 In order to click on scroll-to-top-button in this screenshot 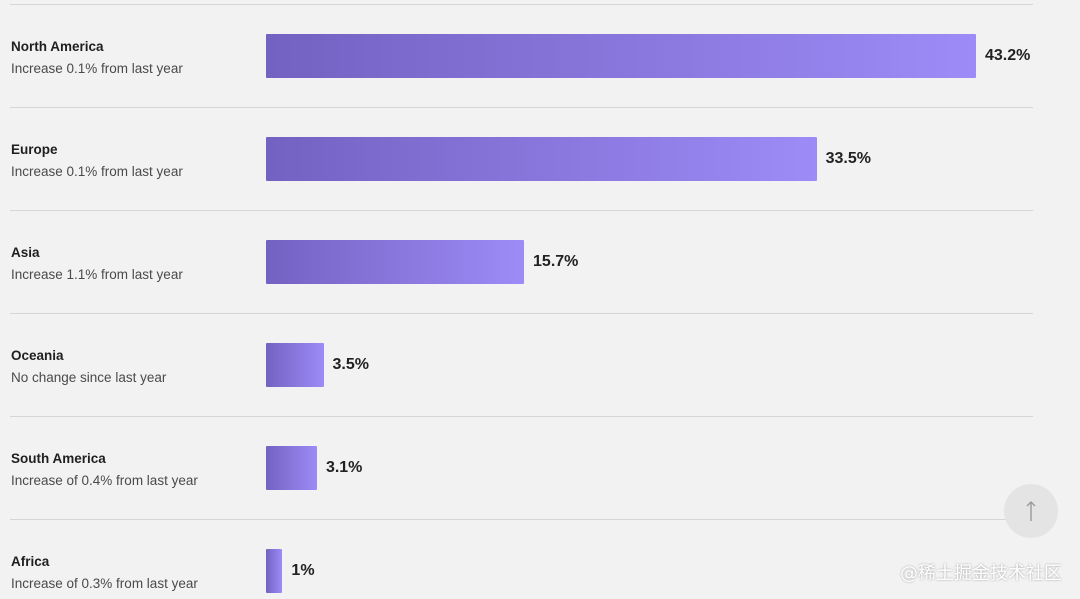, I will do `click(1031, 511)`.